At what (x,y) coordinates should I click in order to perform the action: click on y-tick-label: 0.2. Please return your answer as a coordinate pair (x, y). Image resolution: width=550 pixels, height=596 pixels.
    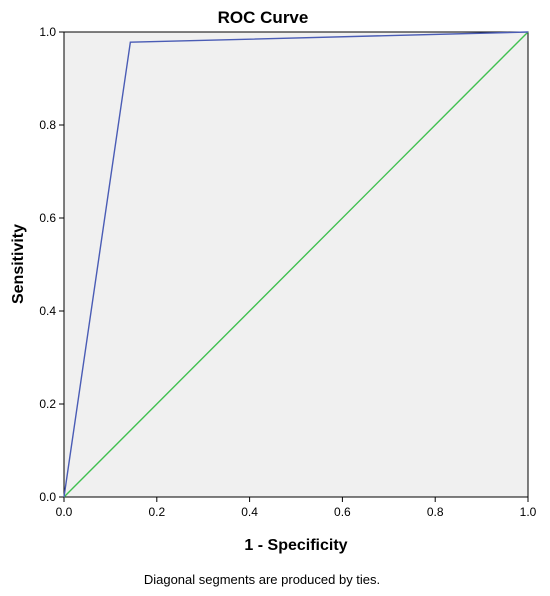
    Looking at the image, I should click on (47, 404).